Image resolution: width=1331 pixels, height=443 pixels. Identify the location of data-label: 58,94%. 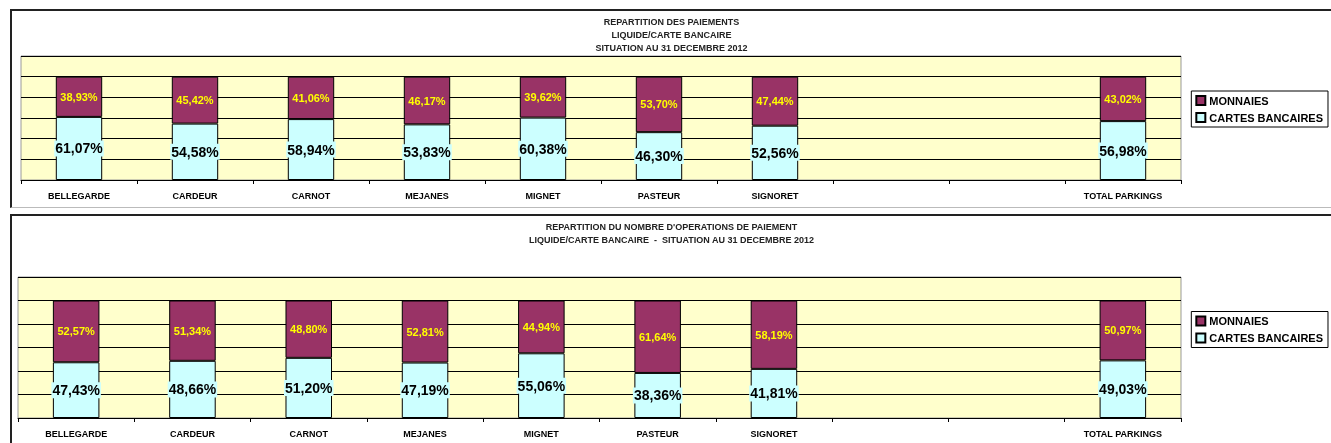
(311, 149).